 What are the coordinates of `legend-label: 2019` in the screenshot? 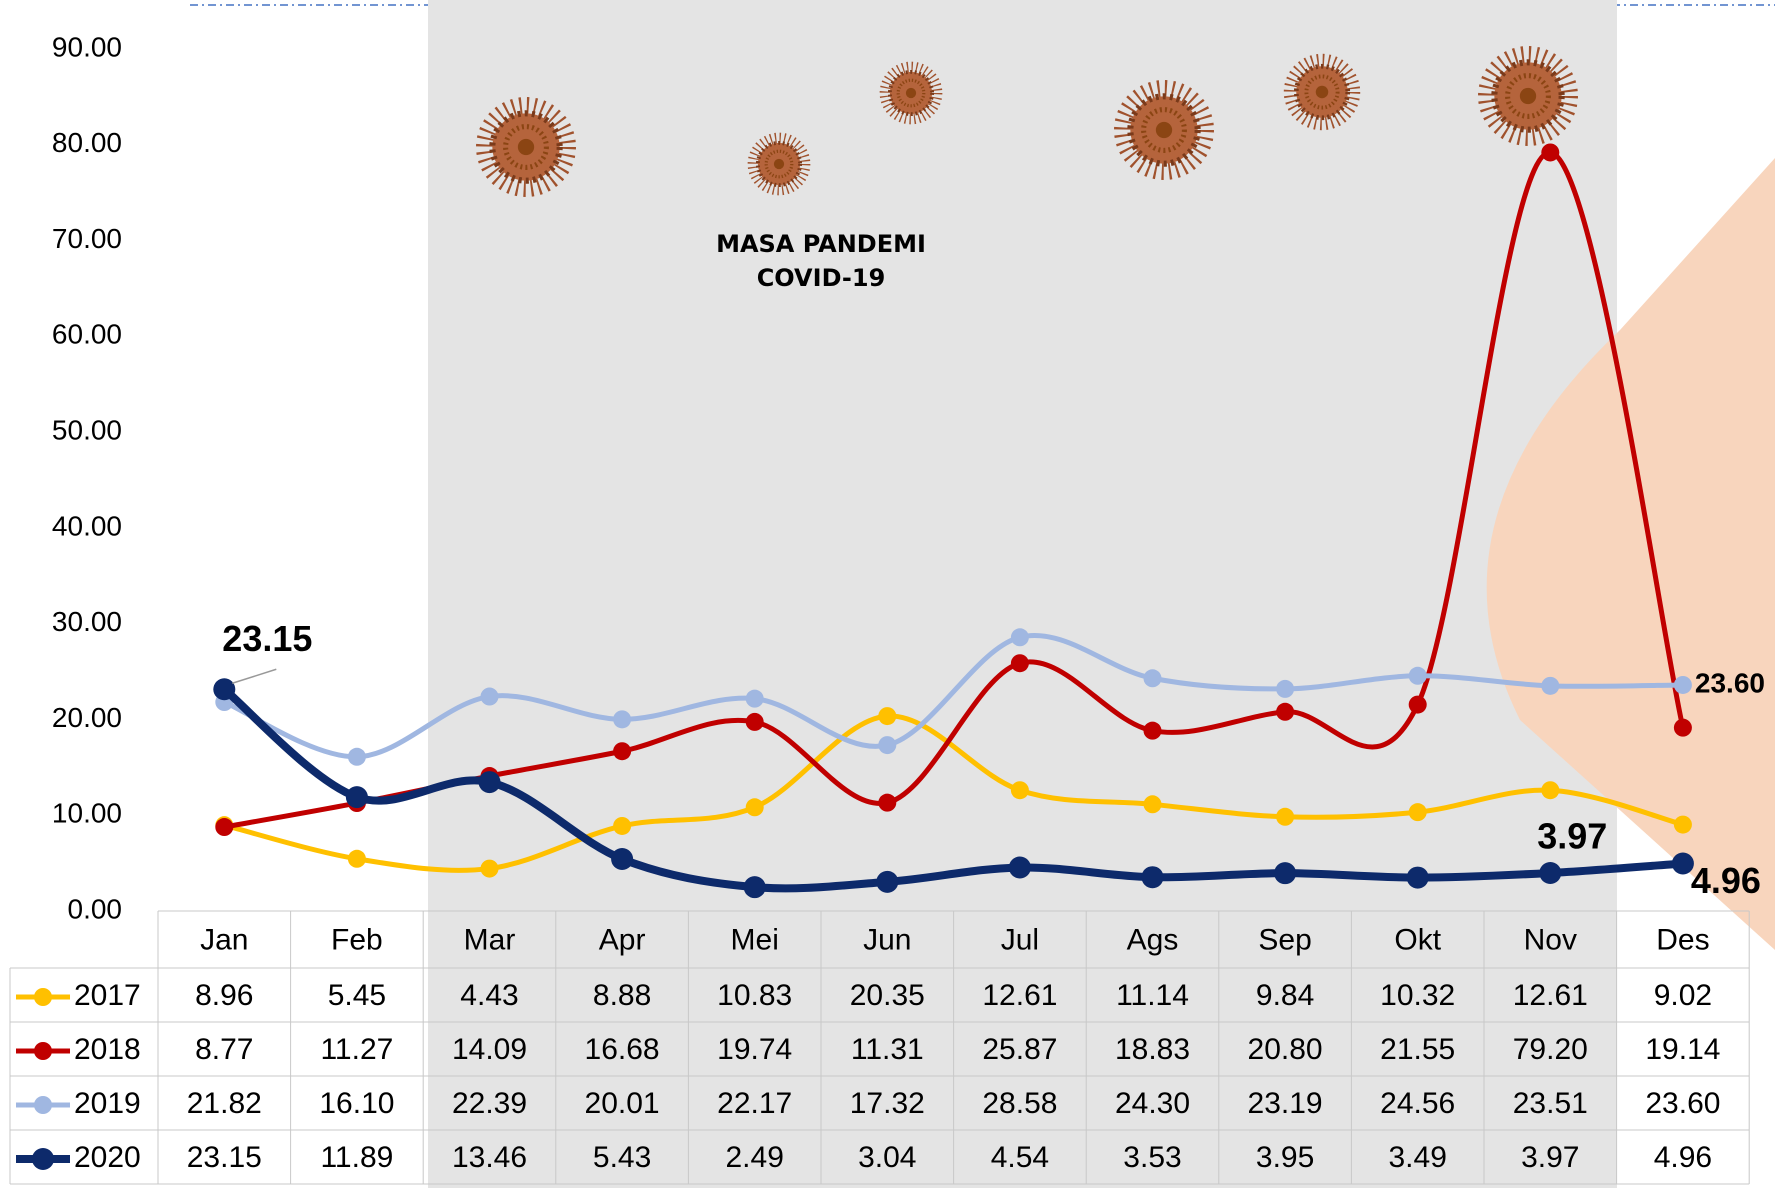 It's located at (107, 1103).